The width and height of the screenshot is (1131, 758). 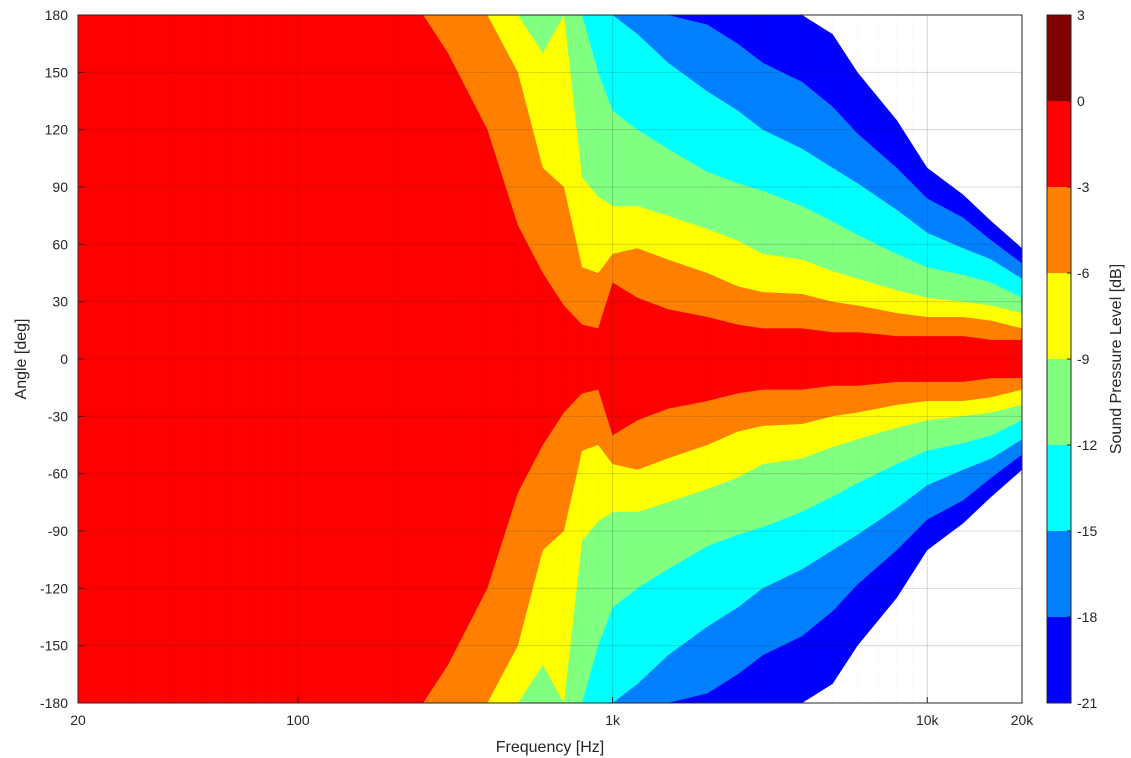 I want to click on colorbar: -21 -18 -15 -12 -9 -6 -3 0 3, so click(x=1071, y=359).